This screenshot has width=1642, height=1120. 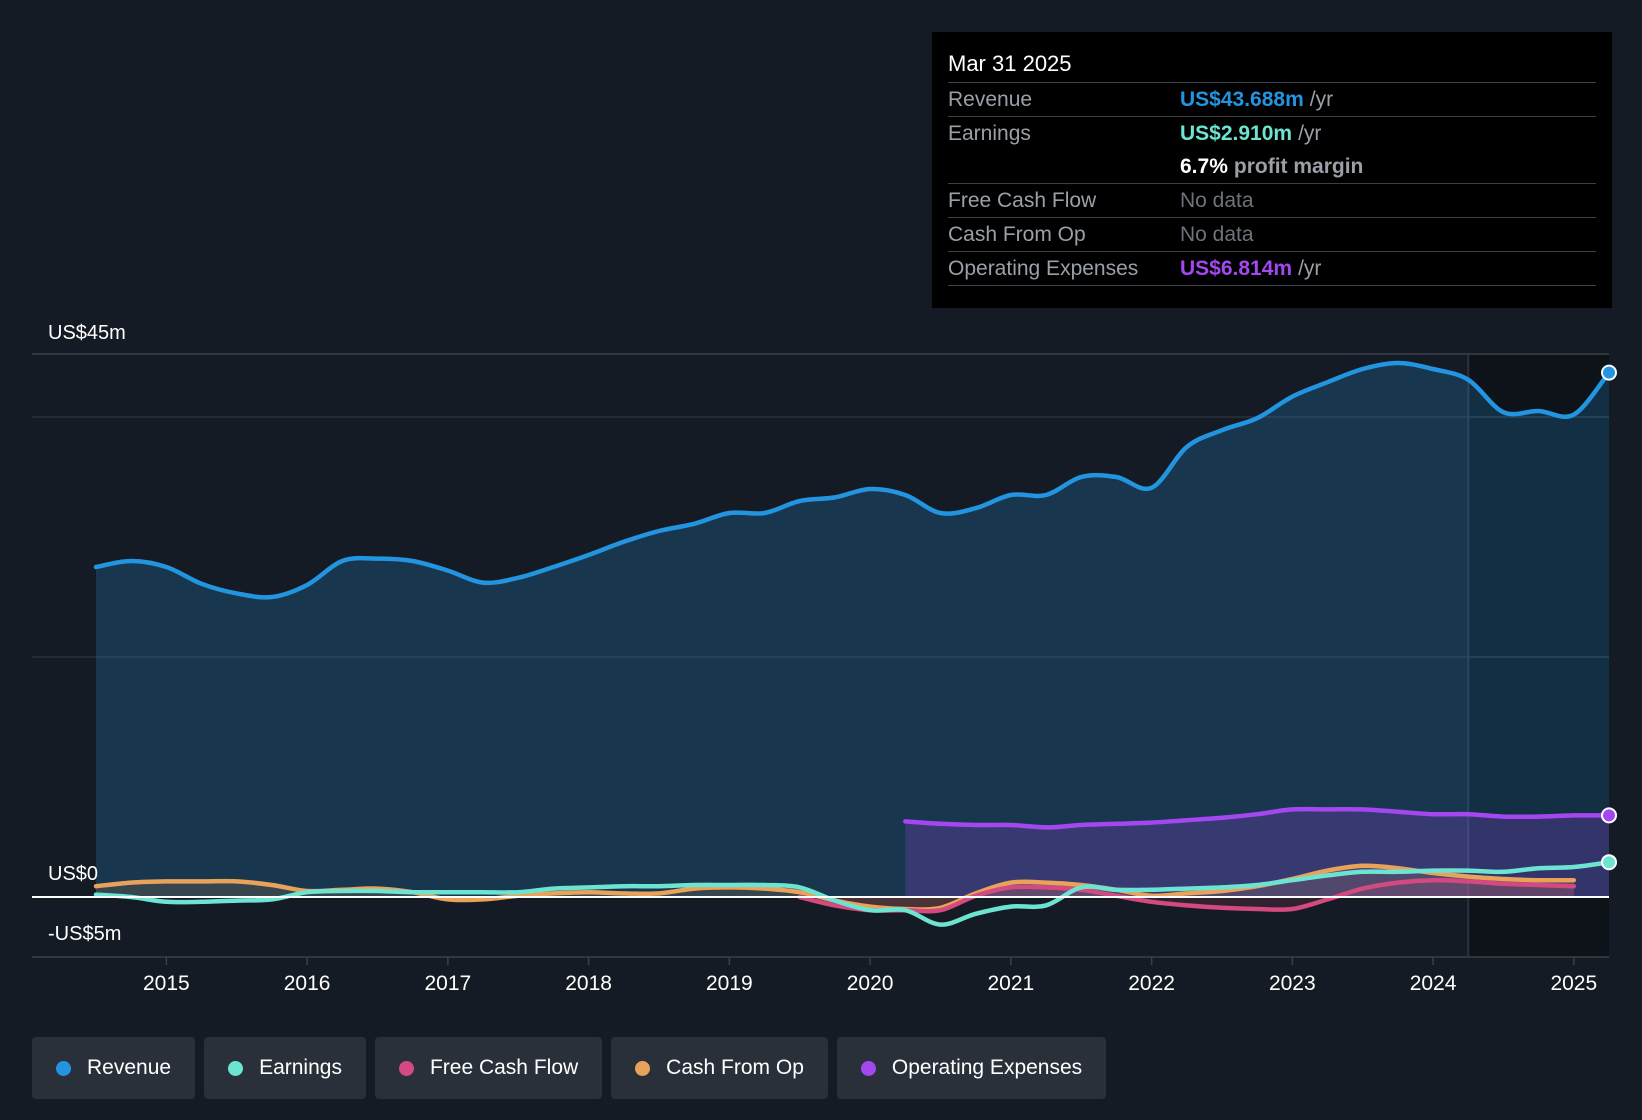 What do you see at coordinates (87, 333) in the screenshot?
I see `y-label-max: US$45m` at bounding box center [87, 333].